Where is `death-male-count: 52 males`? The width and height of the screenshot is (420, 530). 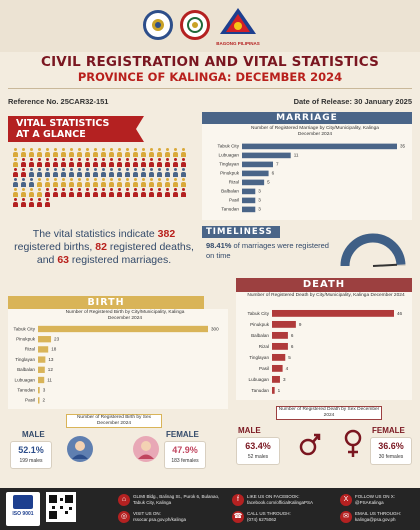 death-male-count: 52 males is located at coordinates (258, 457).